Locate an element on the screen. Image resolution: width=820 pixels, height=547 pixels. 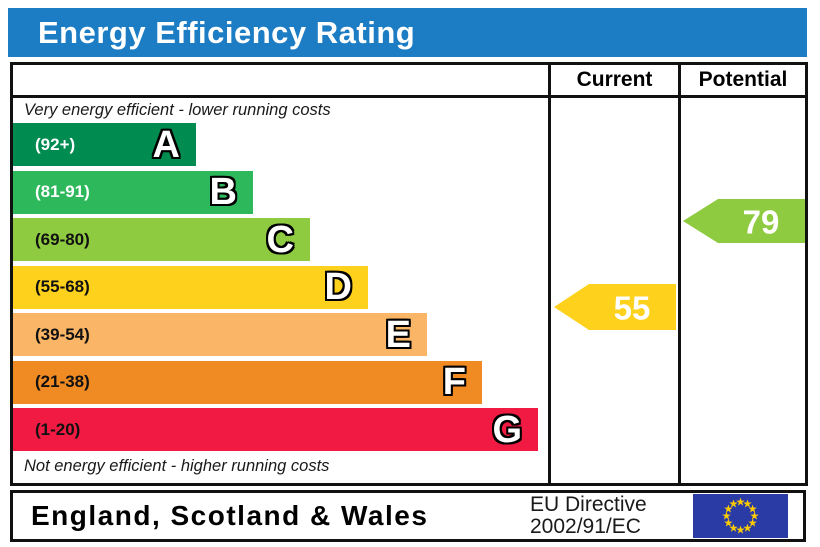
band-letter: C is located at coordinates (280, 239).